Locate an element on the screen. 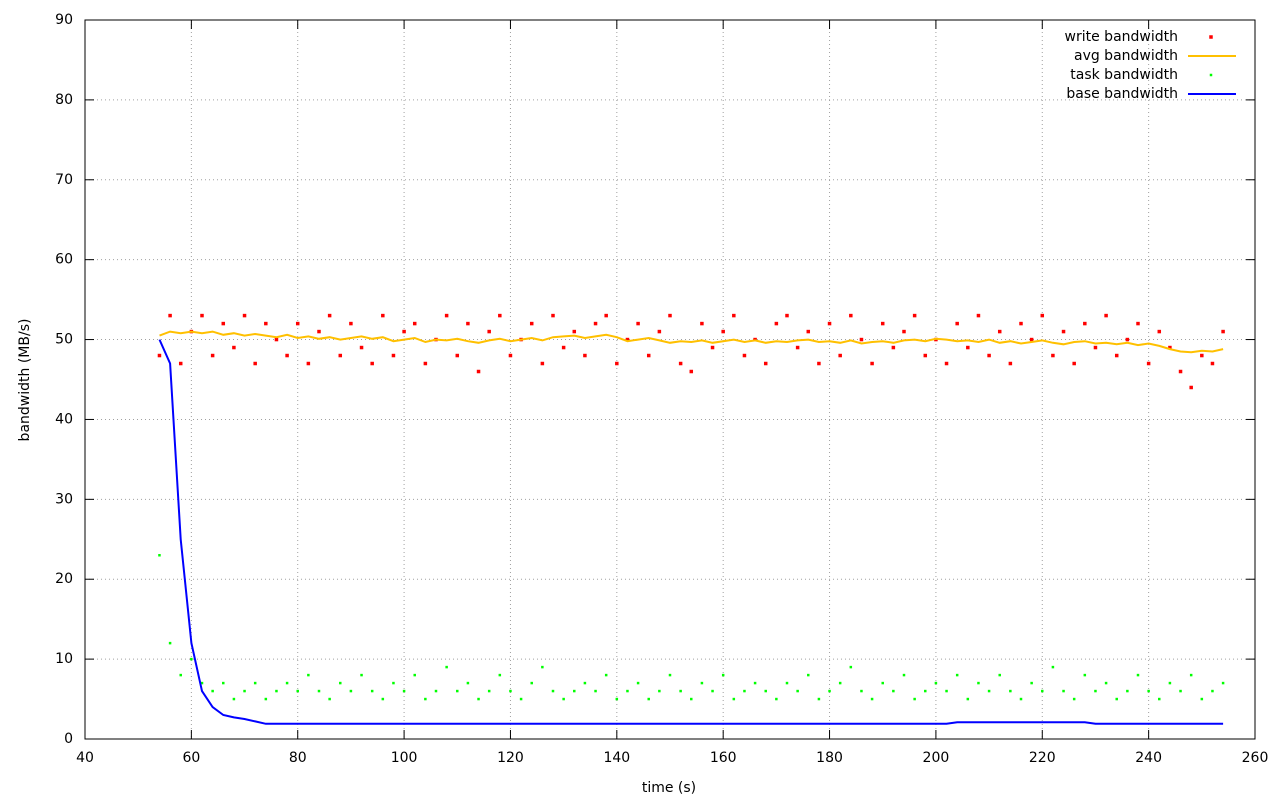 The image size is (1280, 800). x-tick-label: 80 is located at coordinates (298, 758).